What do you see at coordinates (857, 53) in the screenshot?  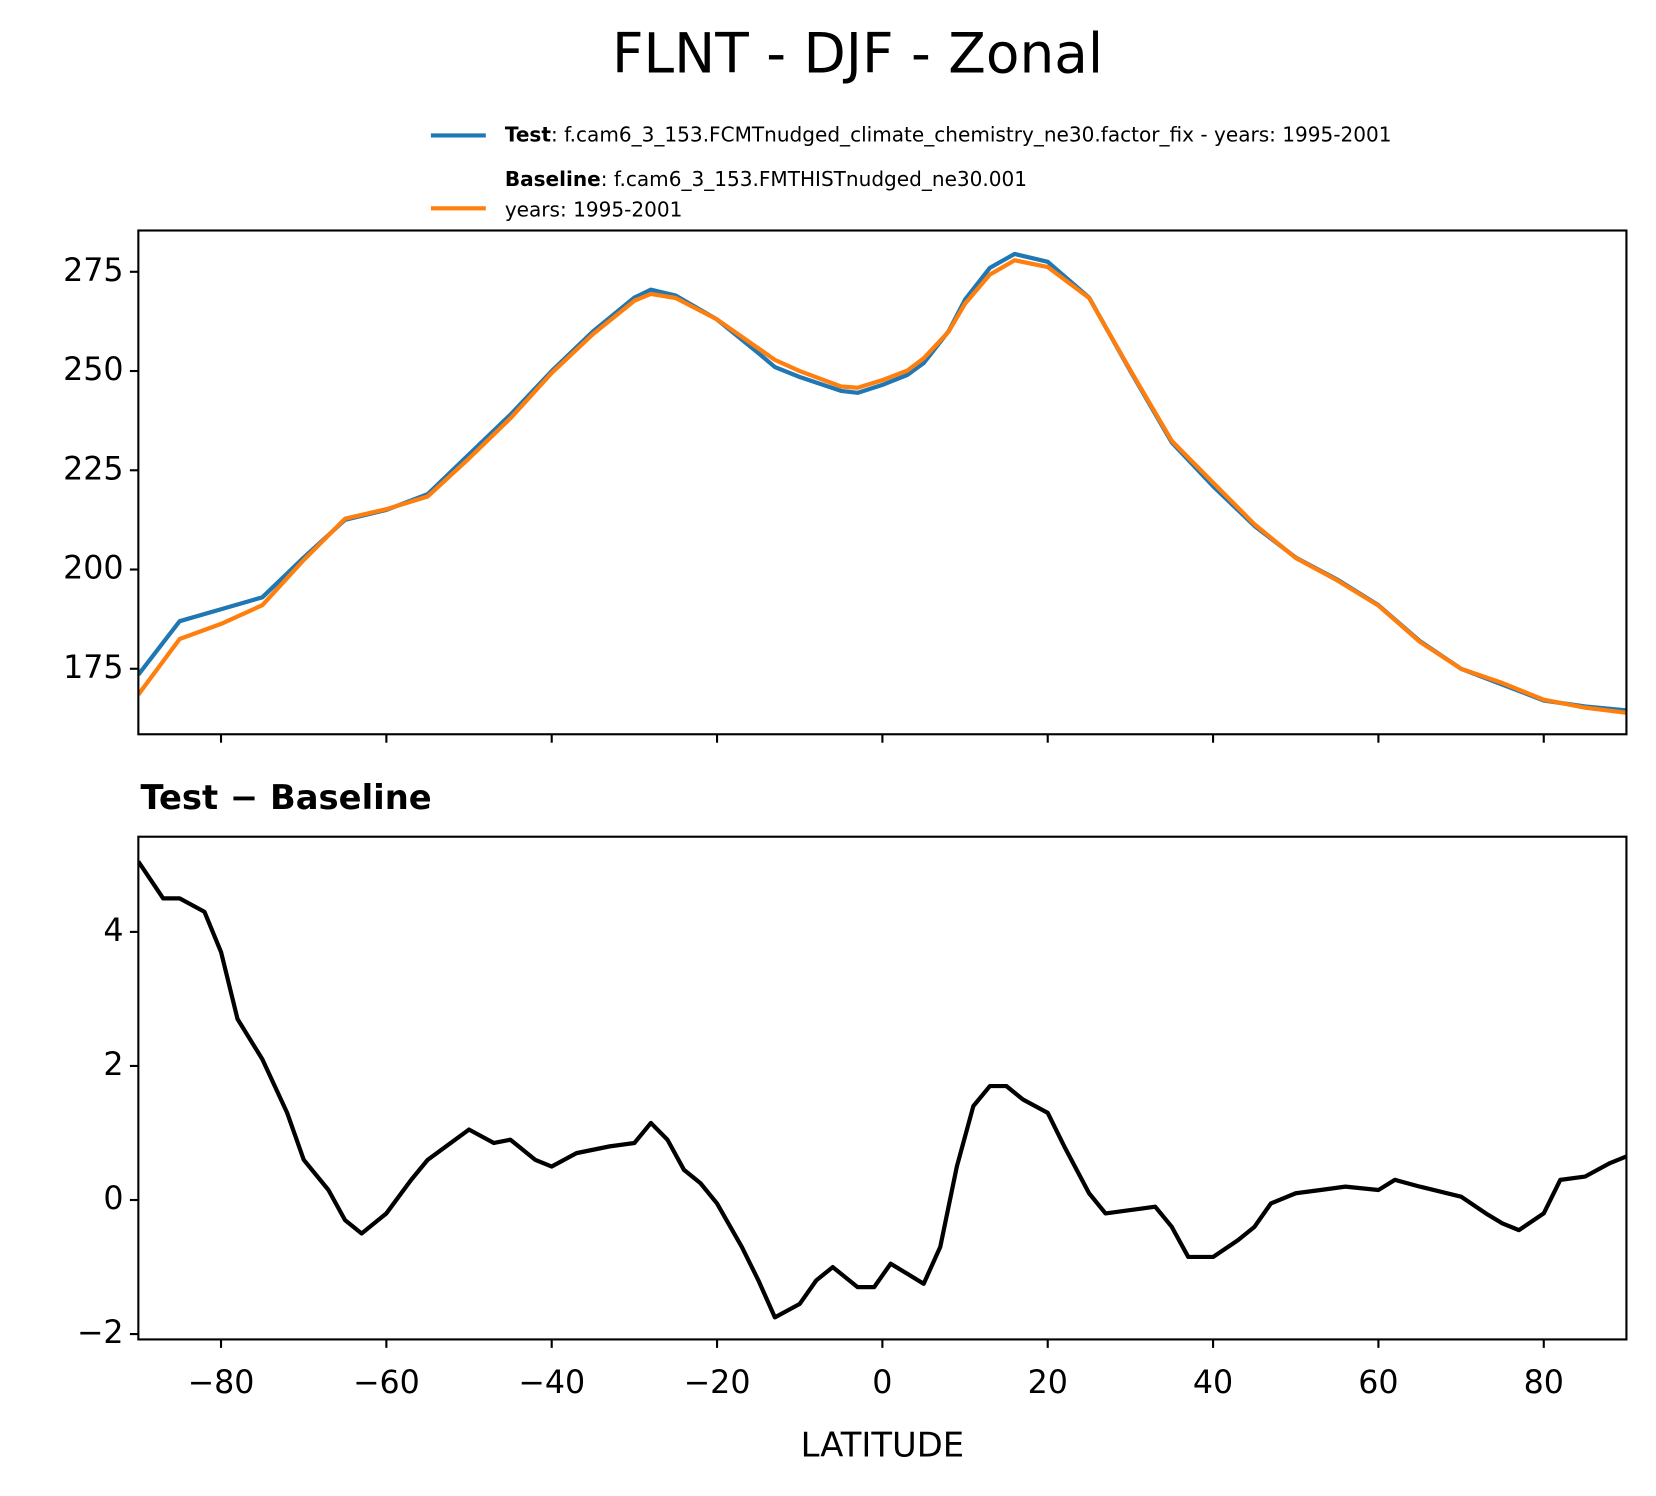 I see `figure-title: FLNT - DJF - Zonal` at bounding box center [857, 53].